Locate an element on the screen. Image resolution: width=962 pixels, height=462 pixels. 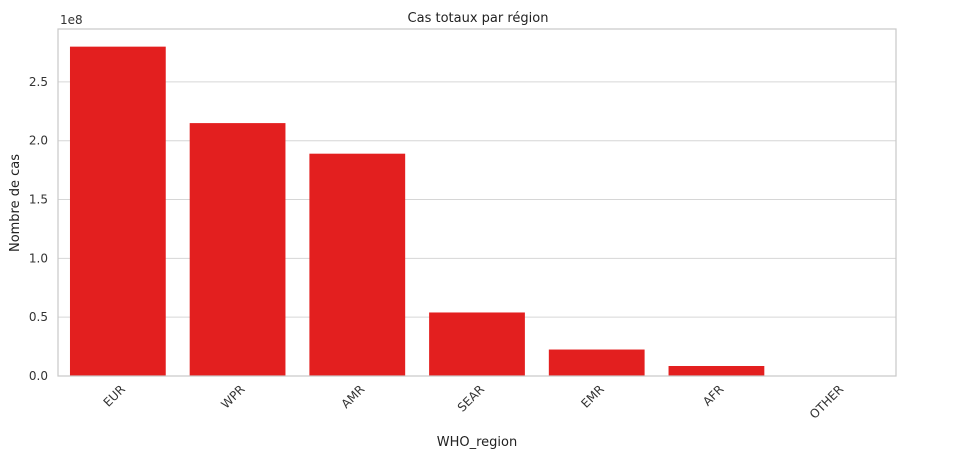
y-axis-label: Nombre de cas is located at coordinates (15, 203).